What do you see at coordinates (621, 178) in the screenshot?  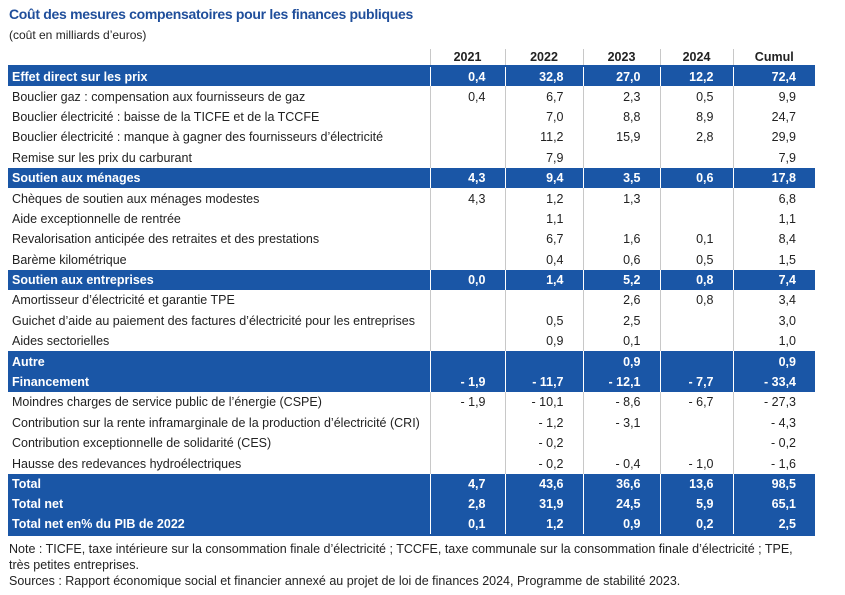 I see `cell: 3,5` at bounding box center [621, 178].